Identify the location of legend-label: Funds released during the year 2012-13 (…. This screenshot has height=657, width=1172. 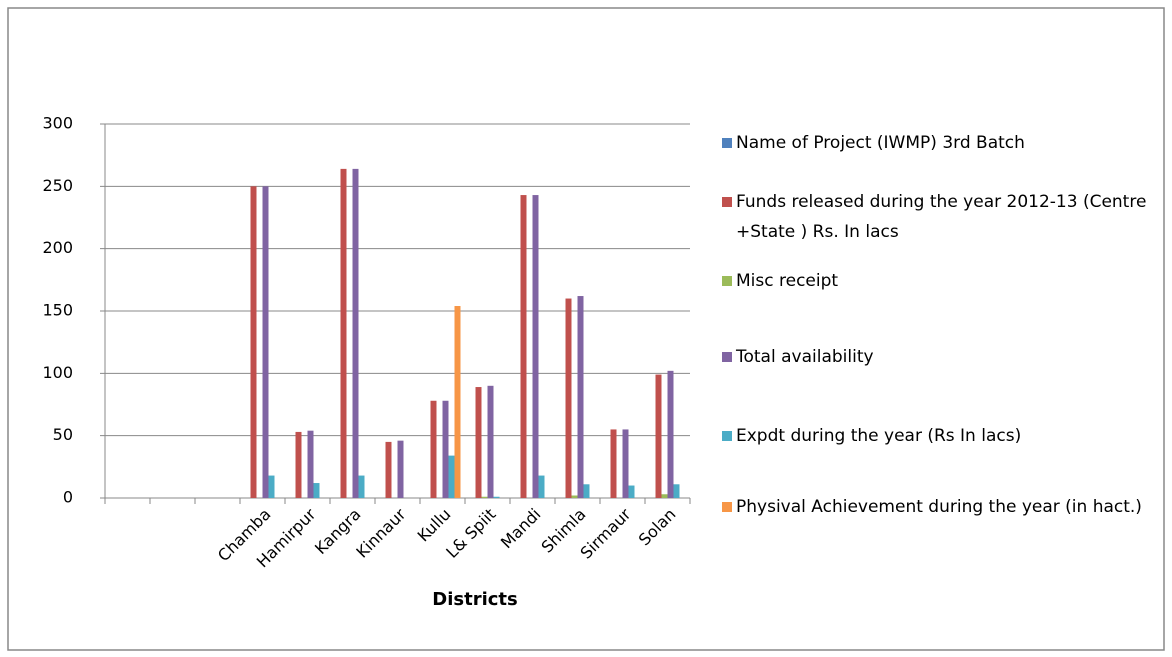
(941, 217).